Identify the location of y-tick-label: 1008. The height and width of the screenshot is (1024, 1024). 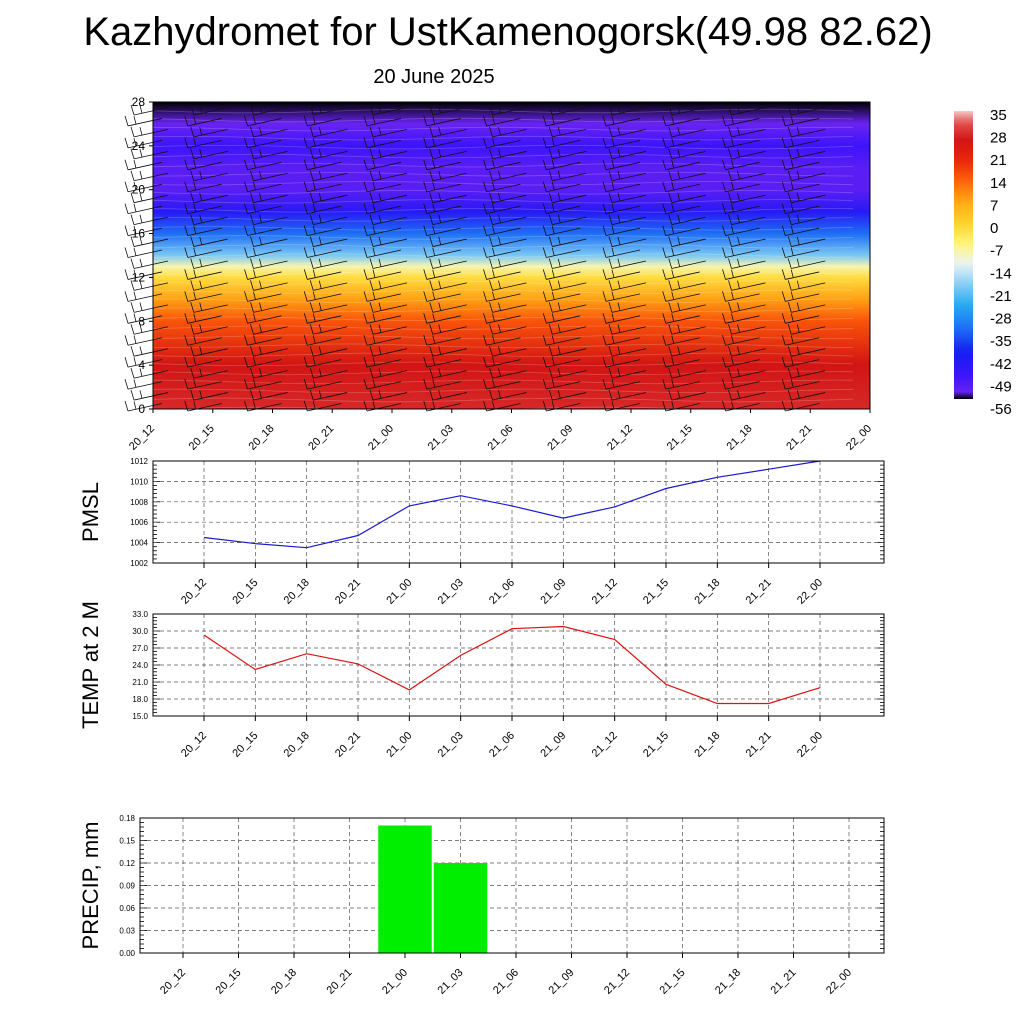
(139, 502).